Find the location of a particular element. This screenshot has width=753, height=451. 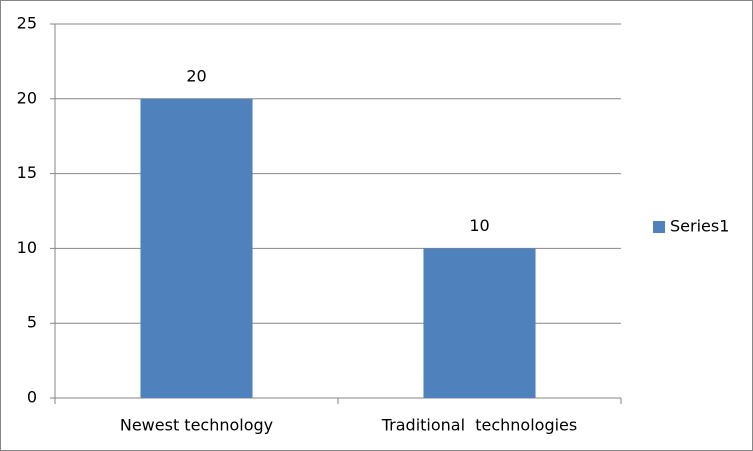

y-tick-label: 25 is located at coordinates (27, 23).